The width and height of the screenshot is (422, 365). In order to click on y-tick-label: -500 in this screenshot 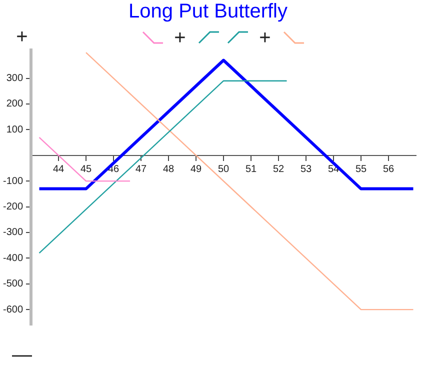, I will do `click(13, 284)`.